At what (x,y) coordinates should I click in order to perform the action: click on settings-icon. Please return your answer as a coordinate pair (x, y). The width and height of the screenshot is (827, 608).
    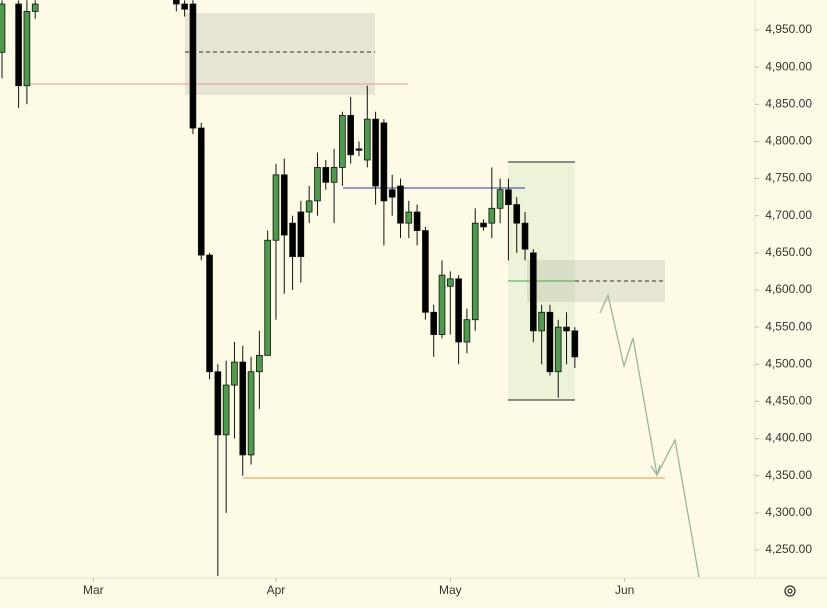
    Looking at the image, I should click on (790, 591).